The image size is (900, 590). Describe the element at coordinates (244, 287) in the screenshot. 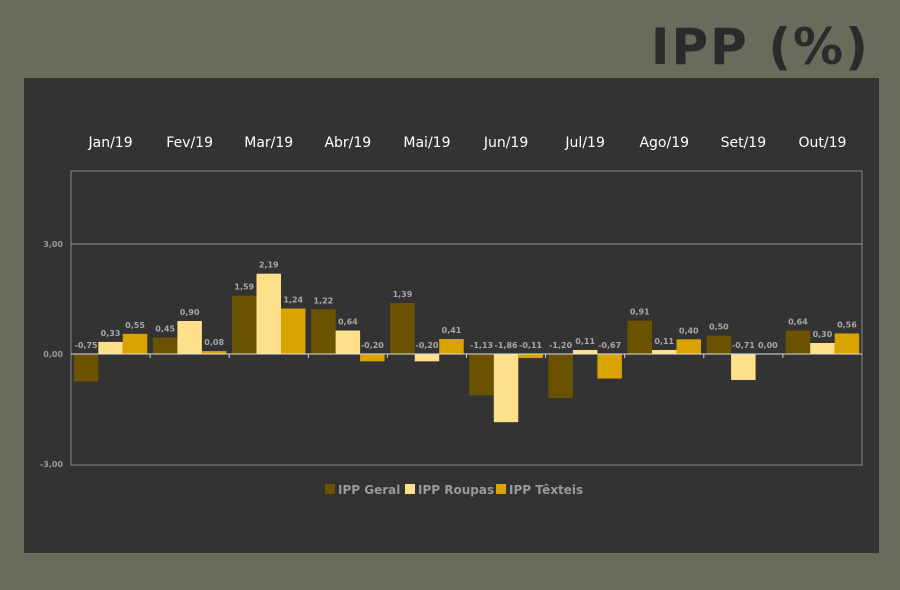

I see `data-label: 1,59` at that location.